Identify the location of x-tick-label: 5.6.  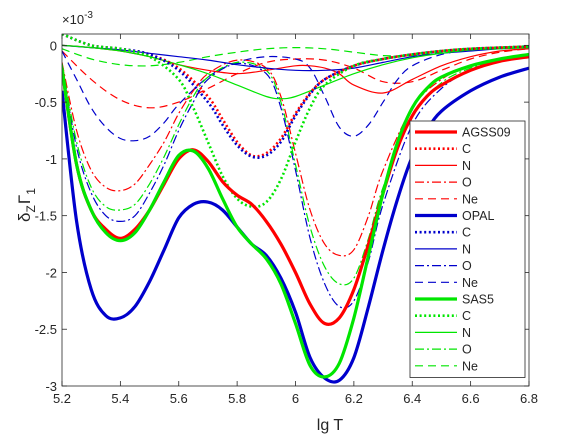
(179, 398).